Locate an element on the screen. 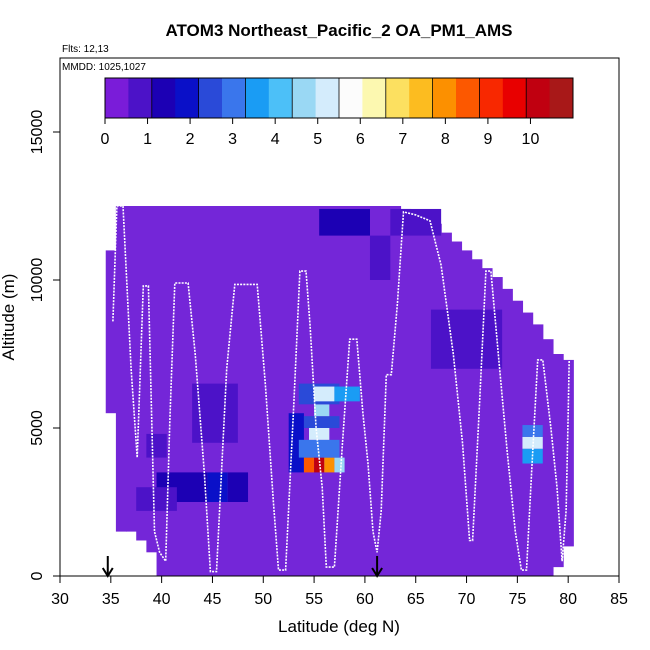 The width and height of the screenshot is (650, 650). y-axis-label: Altitude (m) is located at coordinates (9, 317).